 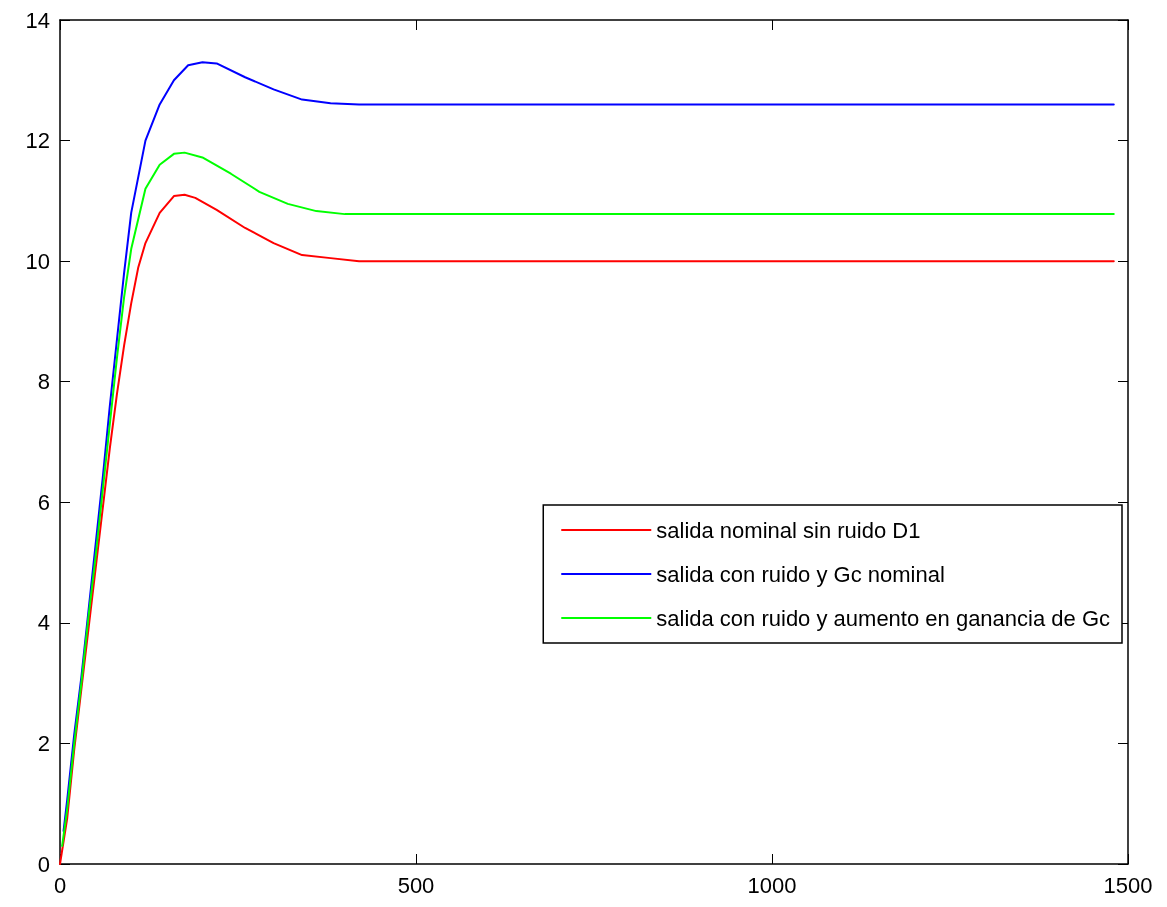 What do you see at coordinates (788, 530) in the screenshot?
I see `legend-label: salida nominal sin ruido D1` at bounding box center [788, 530].